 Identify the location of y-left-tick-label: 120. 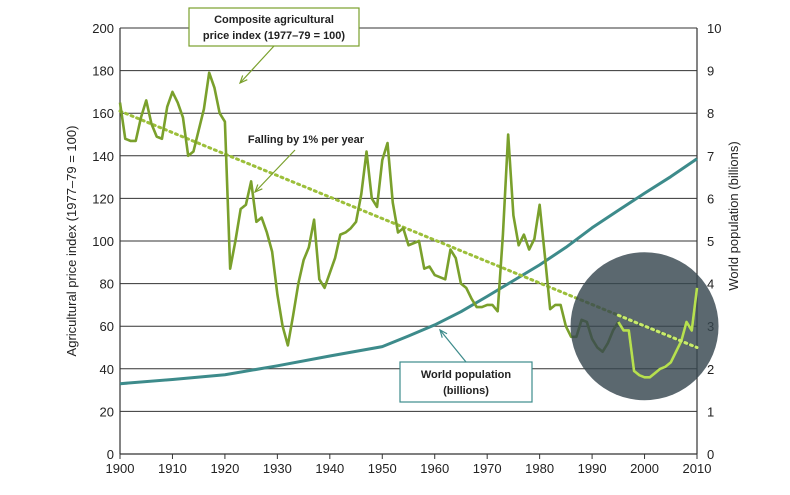
(103, 198).